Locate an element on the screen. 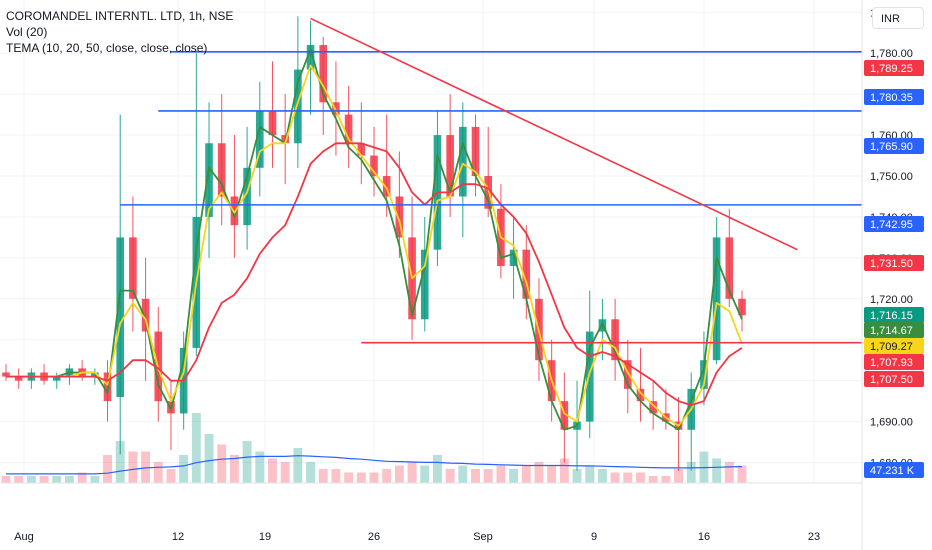 The image size is (932, 550). price-badge-label: 1,780.35 is located at coordinates (891, 98).